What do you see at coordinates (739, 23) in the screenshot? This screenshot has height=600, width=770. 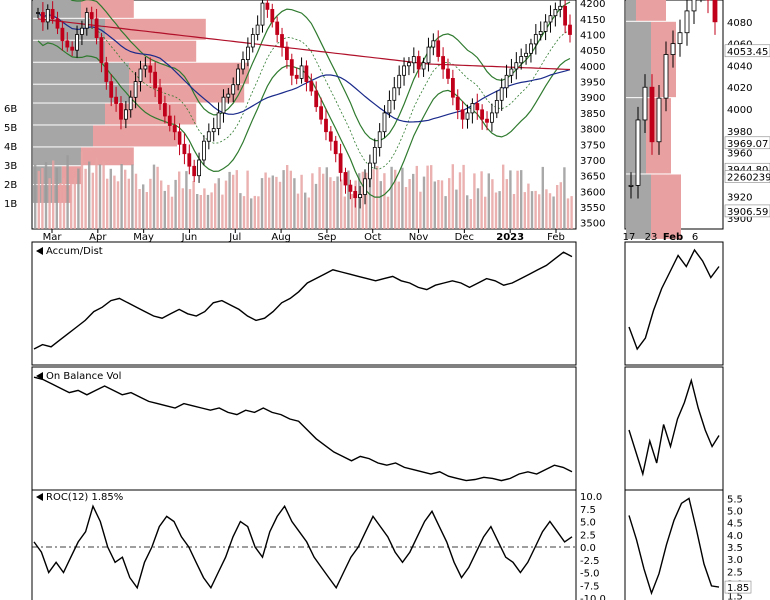 I see `zoom-price-tick-label: 4080` at bounding box center [739, 23].